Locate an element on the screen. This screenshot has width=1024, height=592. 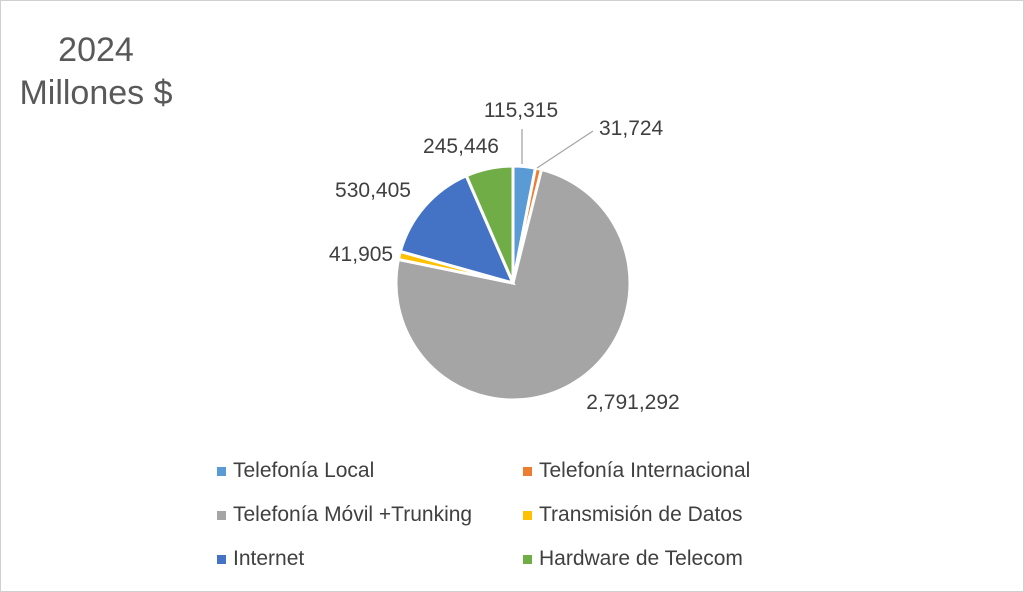
chart-title-line-1: 2024 is located at coordinates (96, 50).